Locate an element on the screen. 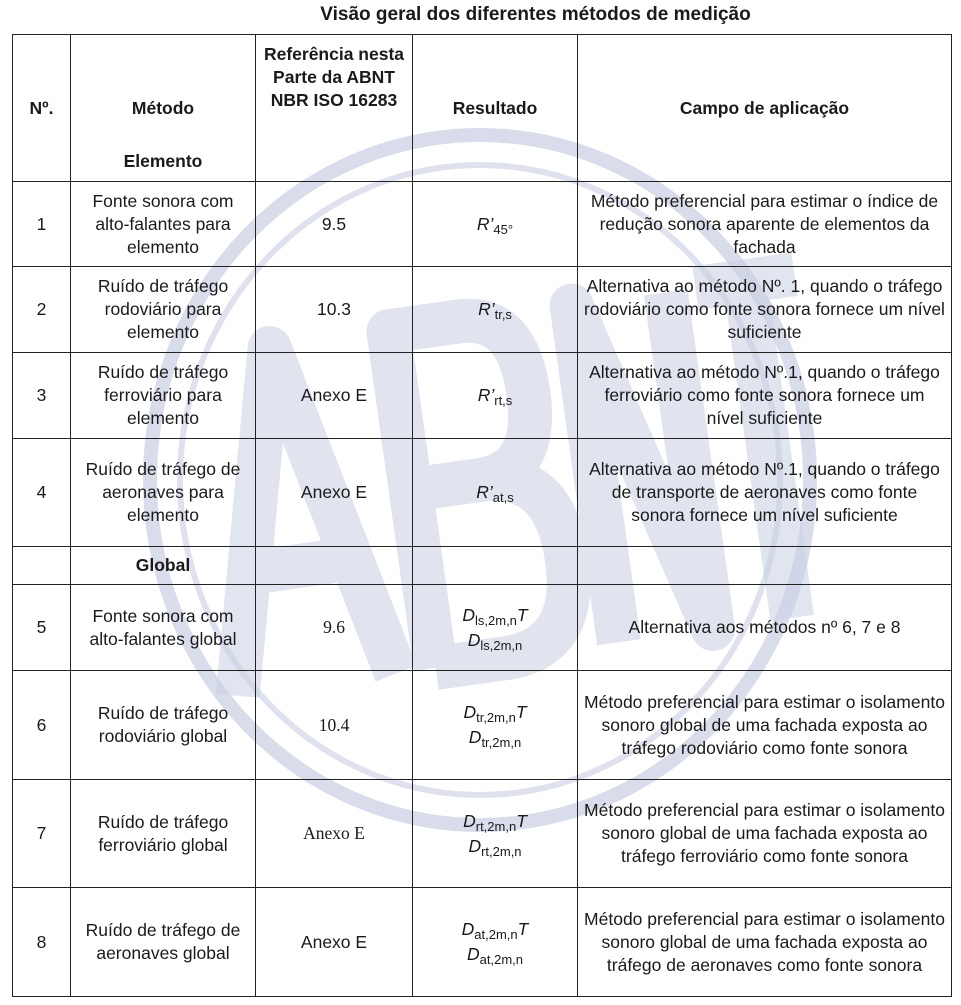  header-num: Nº. is located at coordinates (41, 108).